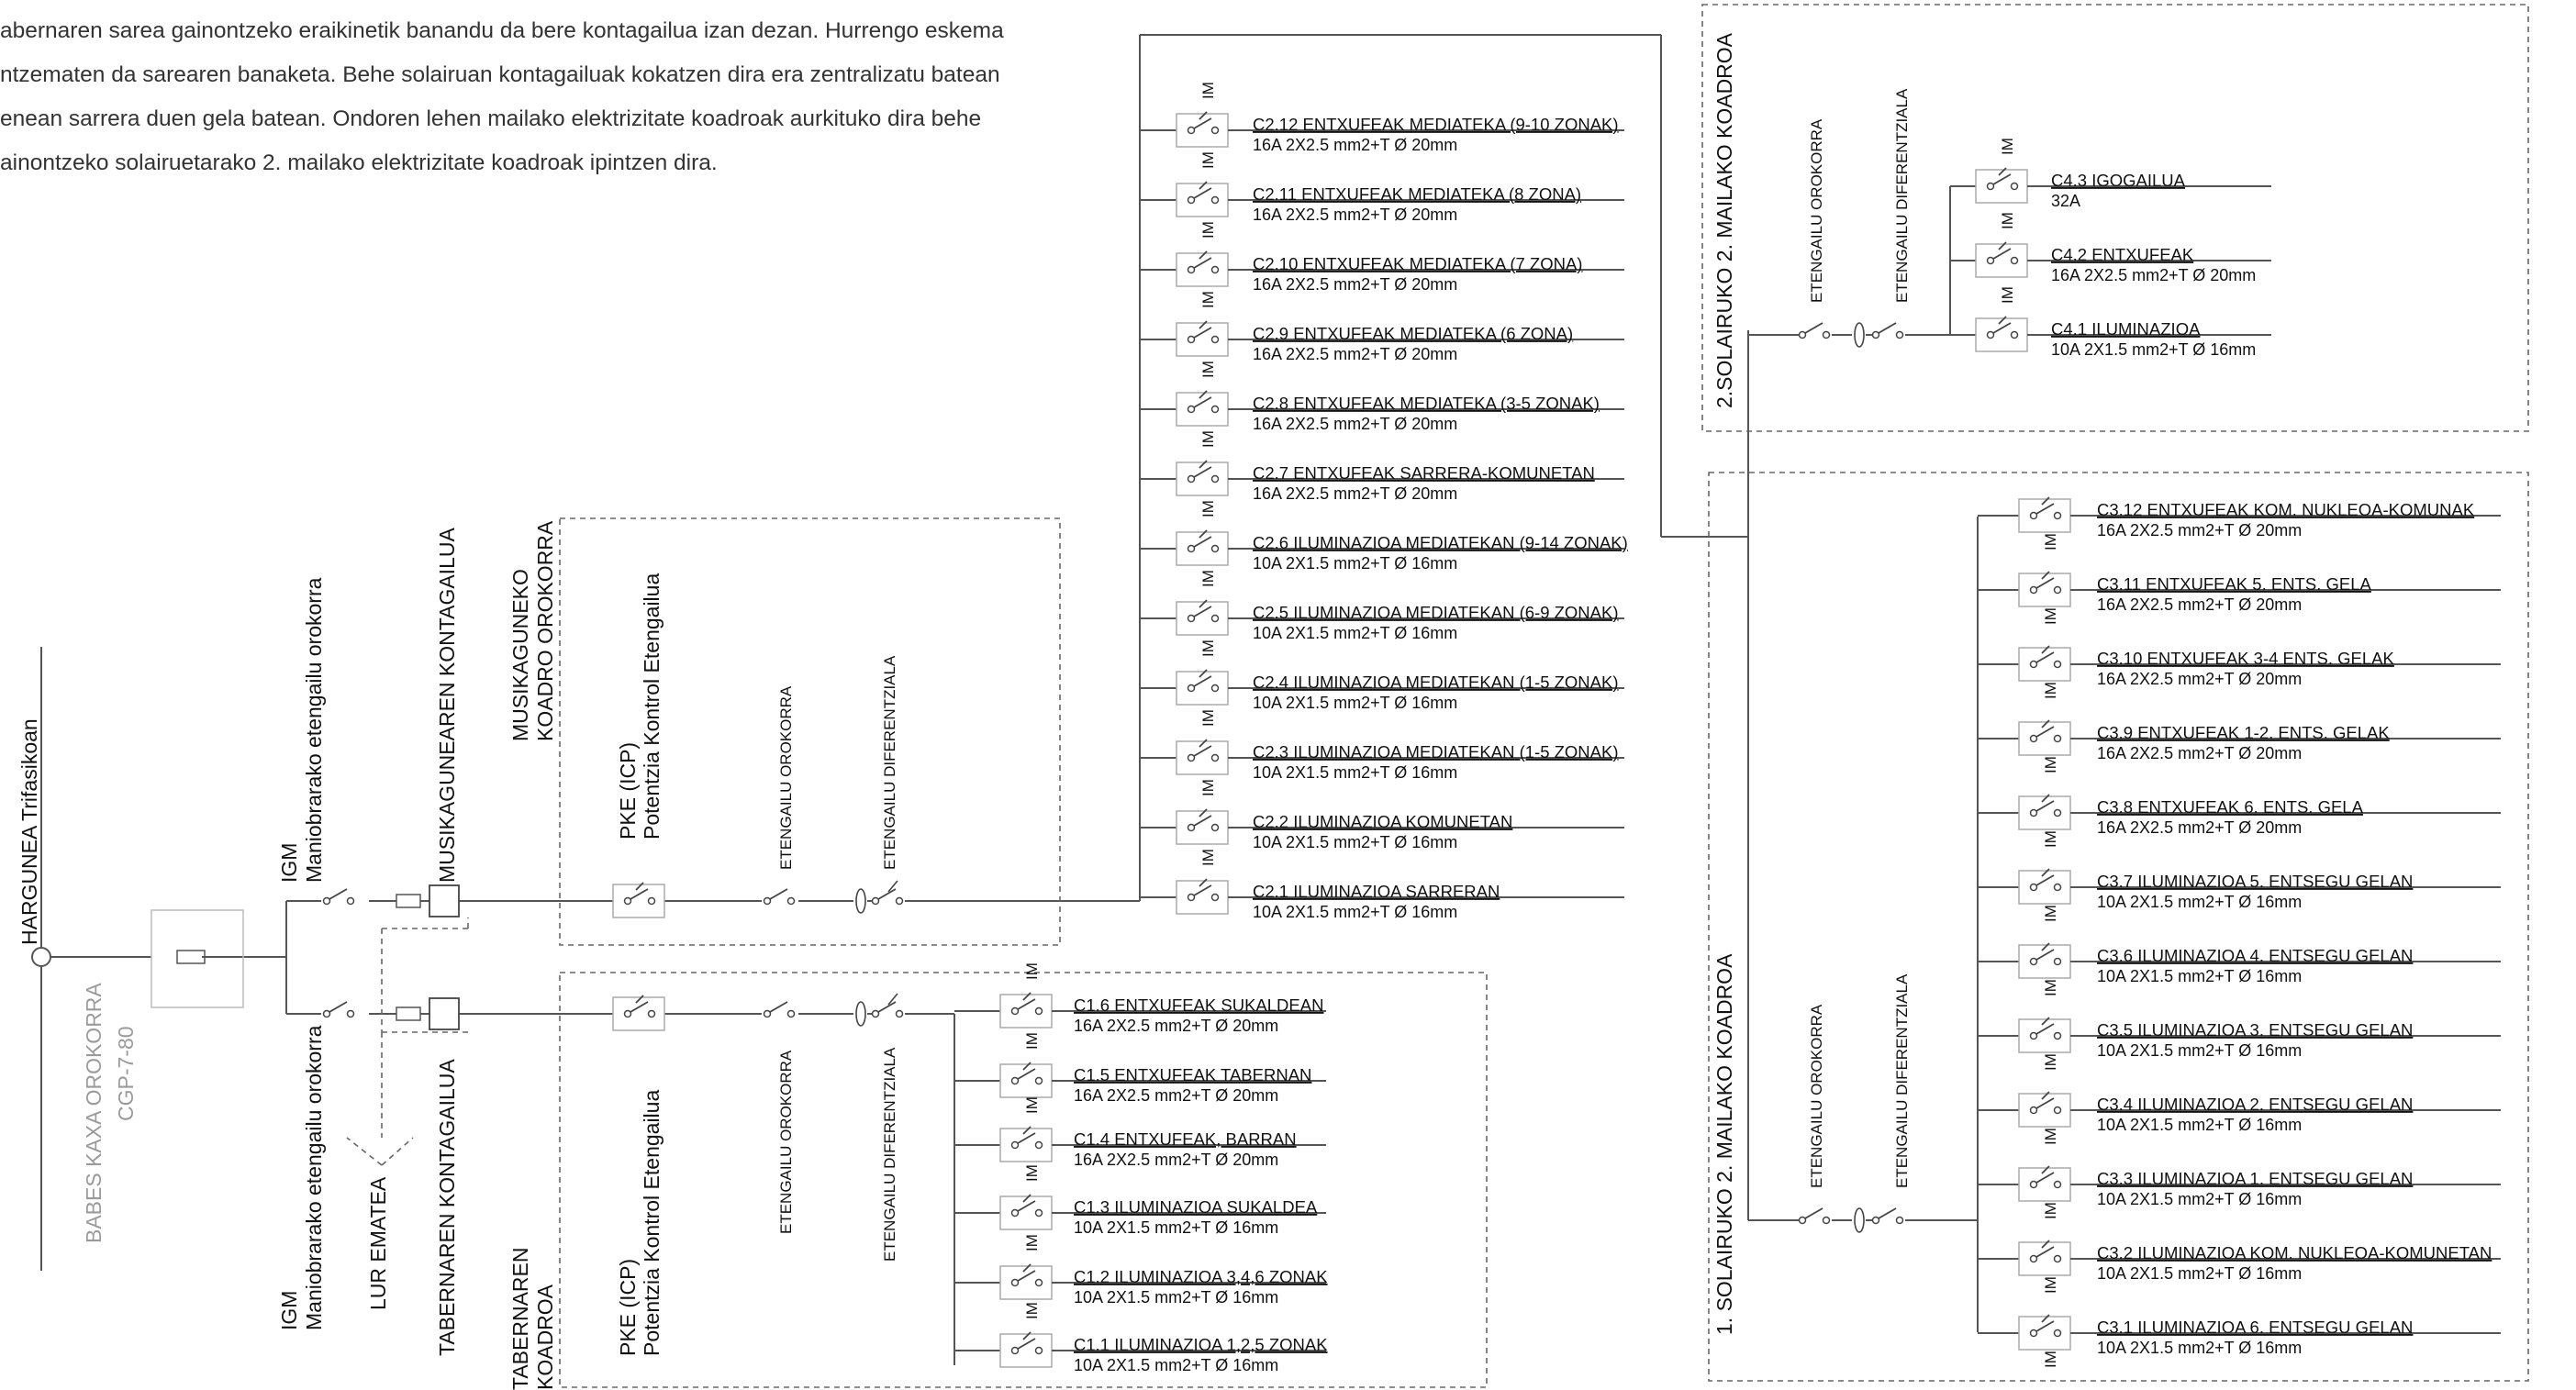 The height and width of the screenshot is (1390, 2576). What do you see at coordinates (1902, 1080) in the screenshot?
I see `c3-etengailu-diferentziala-label: ETENGAILU DIFERENTZIALA` at bounding box center [1902, 1080].